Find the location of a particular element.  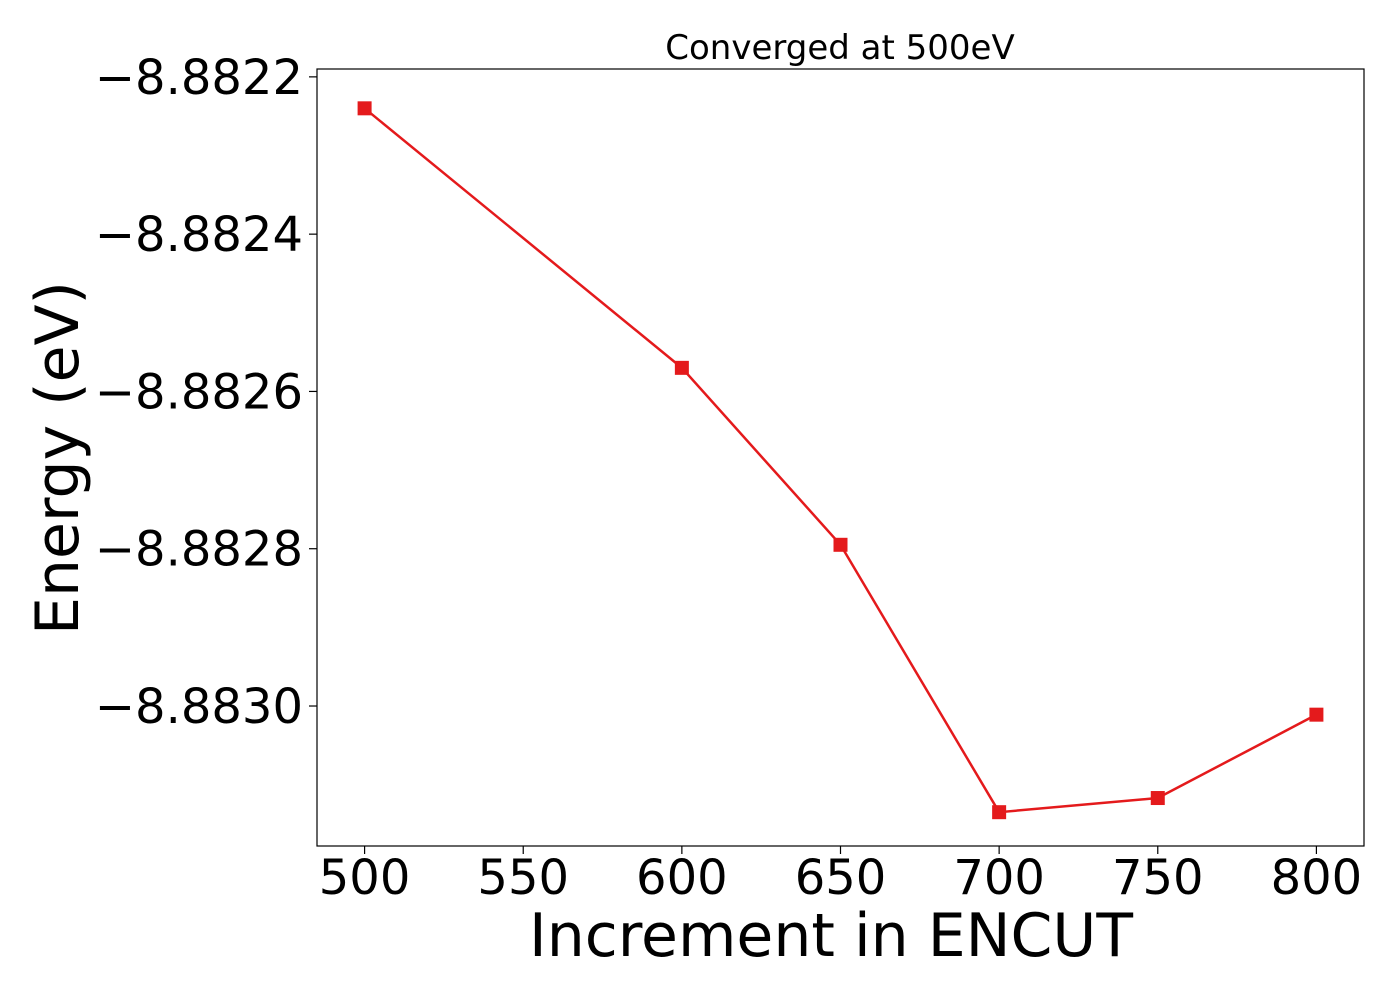

y-tick-label: −8.8830 is located at coordinates (199, 707).